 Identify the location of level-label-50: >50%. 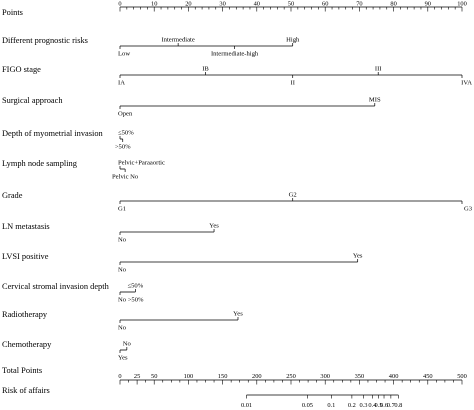
(123, 147).